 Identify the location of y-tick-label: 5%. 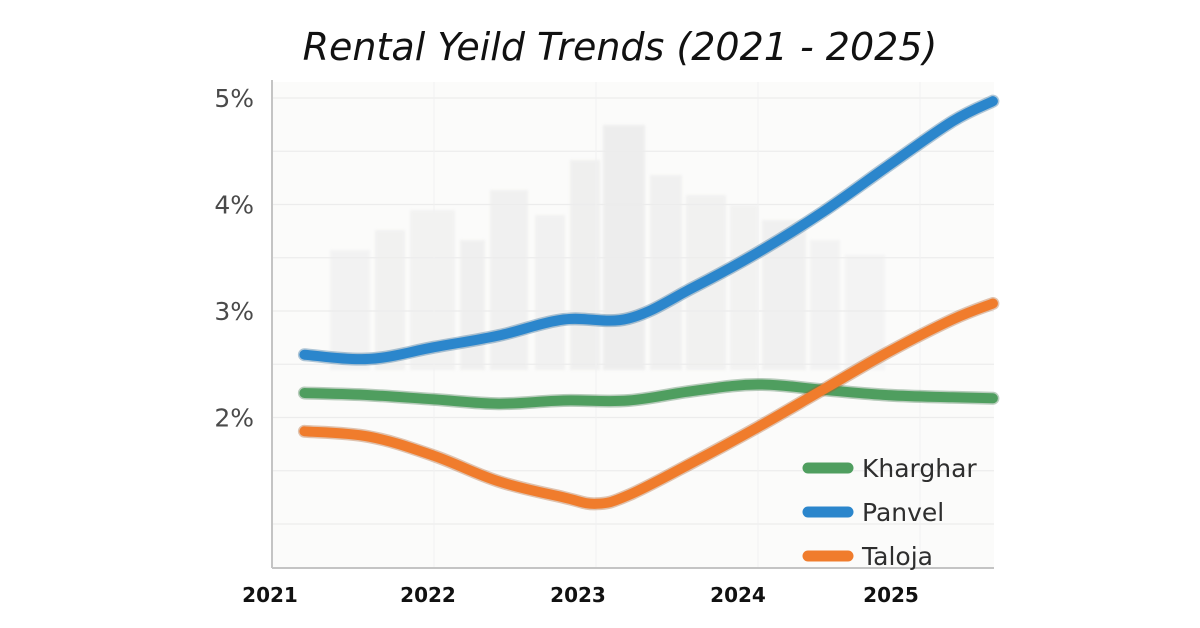
(234, 98).